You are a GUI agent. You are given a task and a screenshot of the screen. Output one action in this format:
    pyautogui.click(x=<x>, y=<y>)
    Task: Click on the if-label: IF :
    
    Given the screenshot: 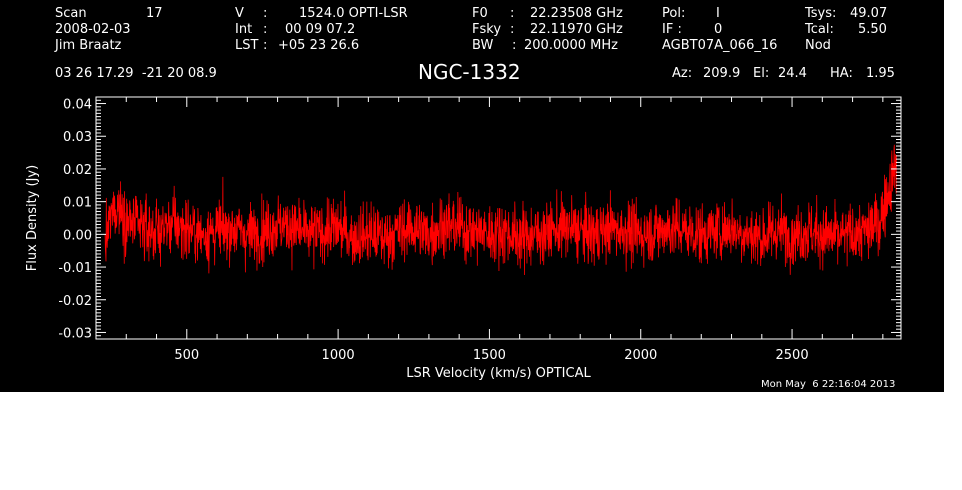 What is the action you would take?
    pyautogui.click(x=672, y=29)
    